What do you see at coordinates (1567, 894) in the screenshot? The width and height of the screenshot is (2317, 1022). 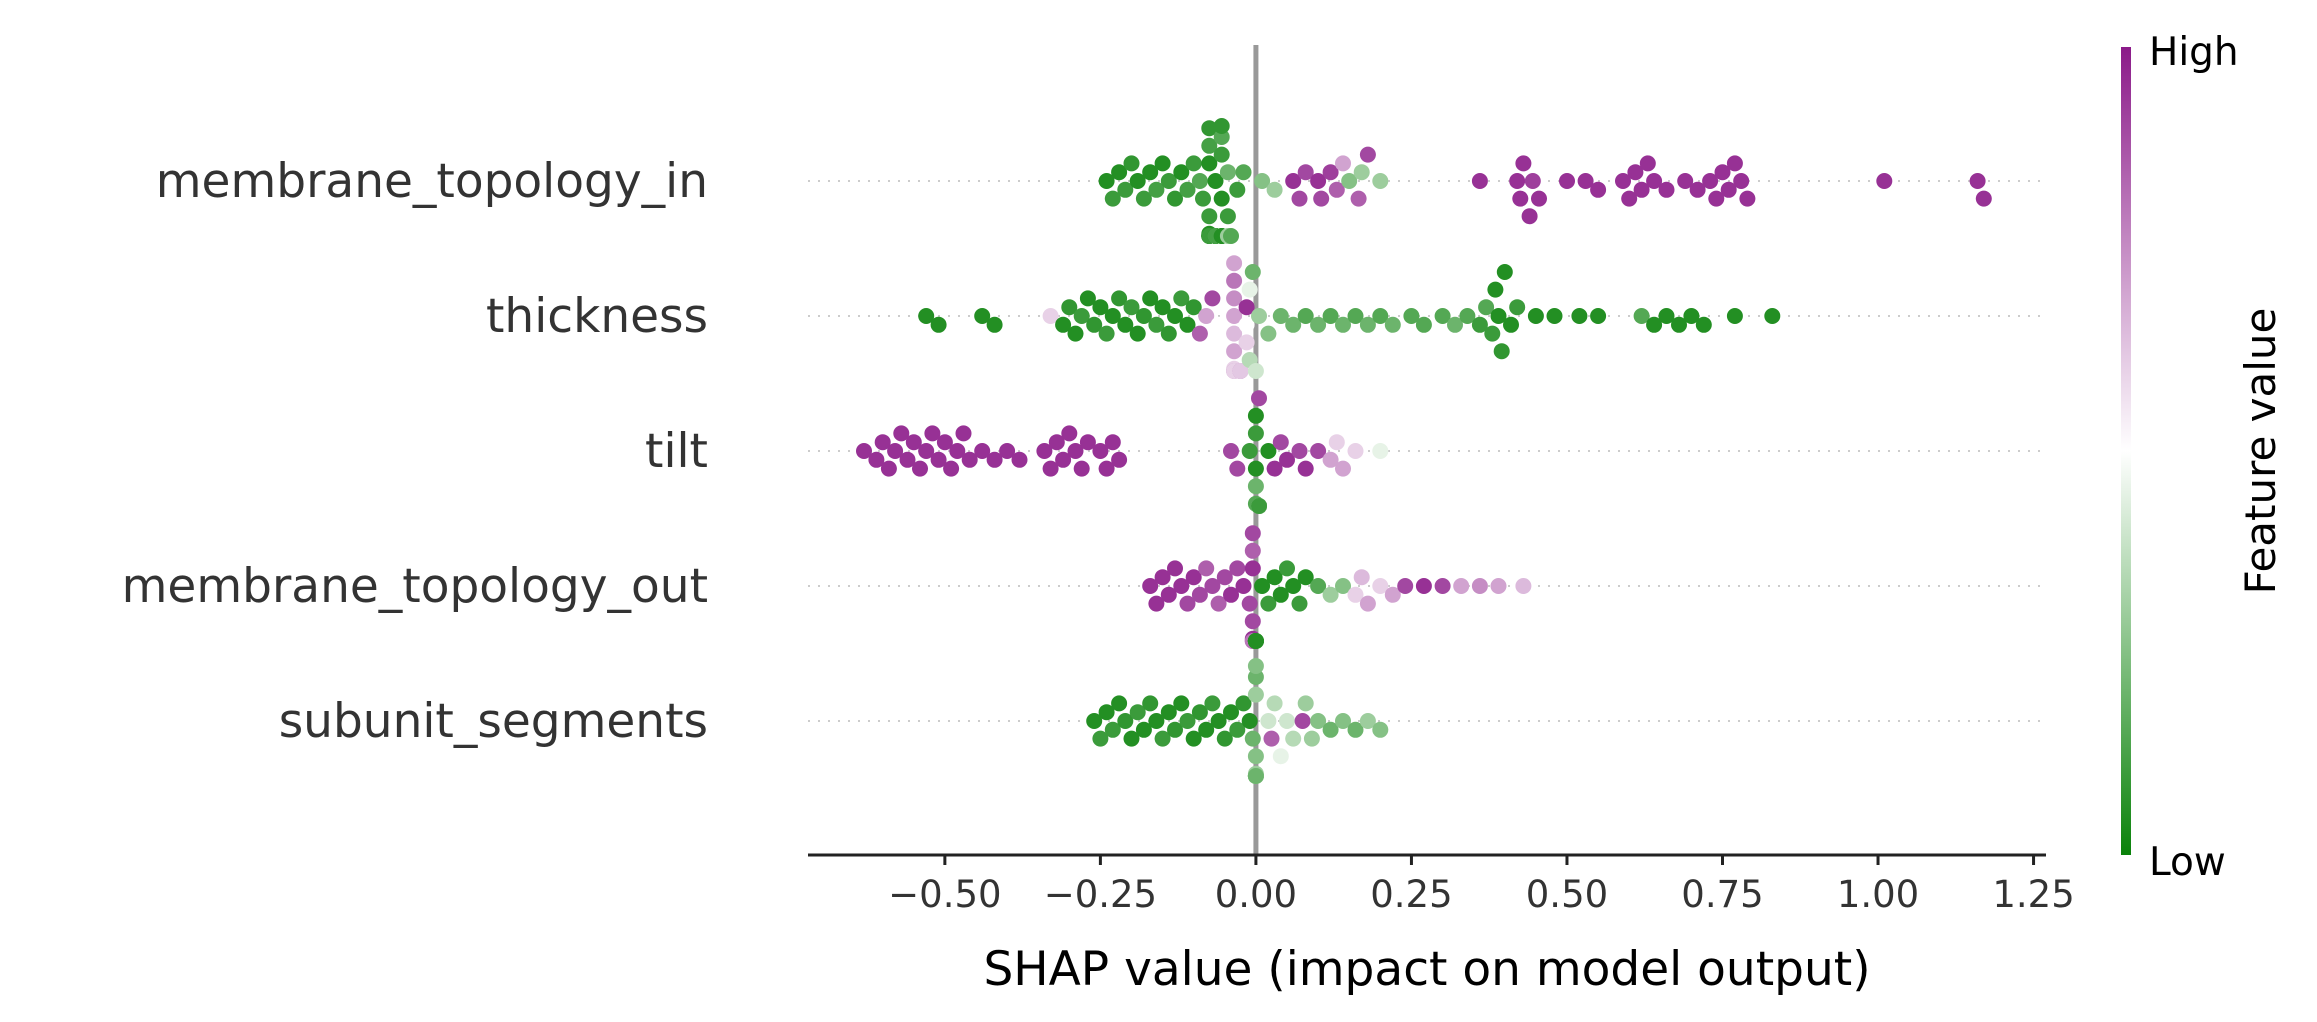 I see `x-tick-label: 0.50` at bounding box center [1567, 894].